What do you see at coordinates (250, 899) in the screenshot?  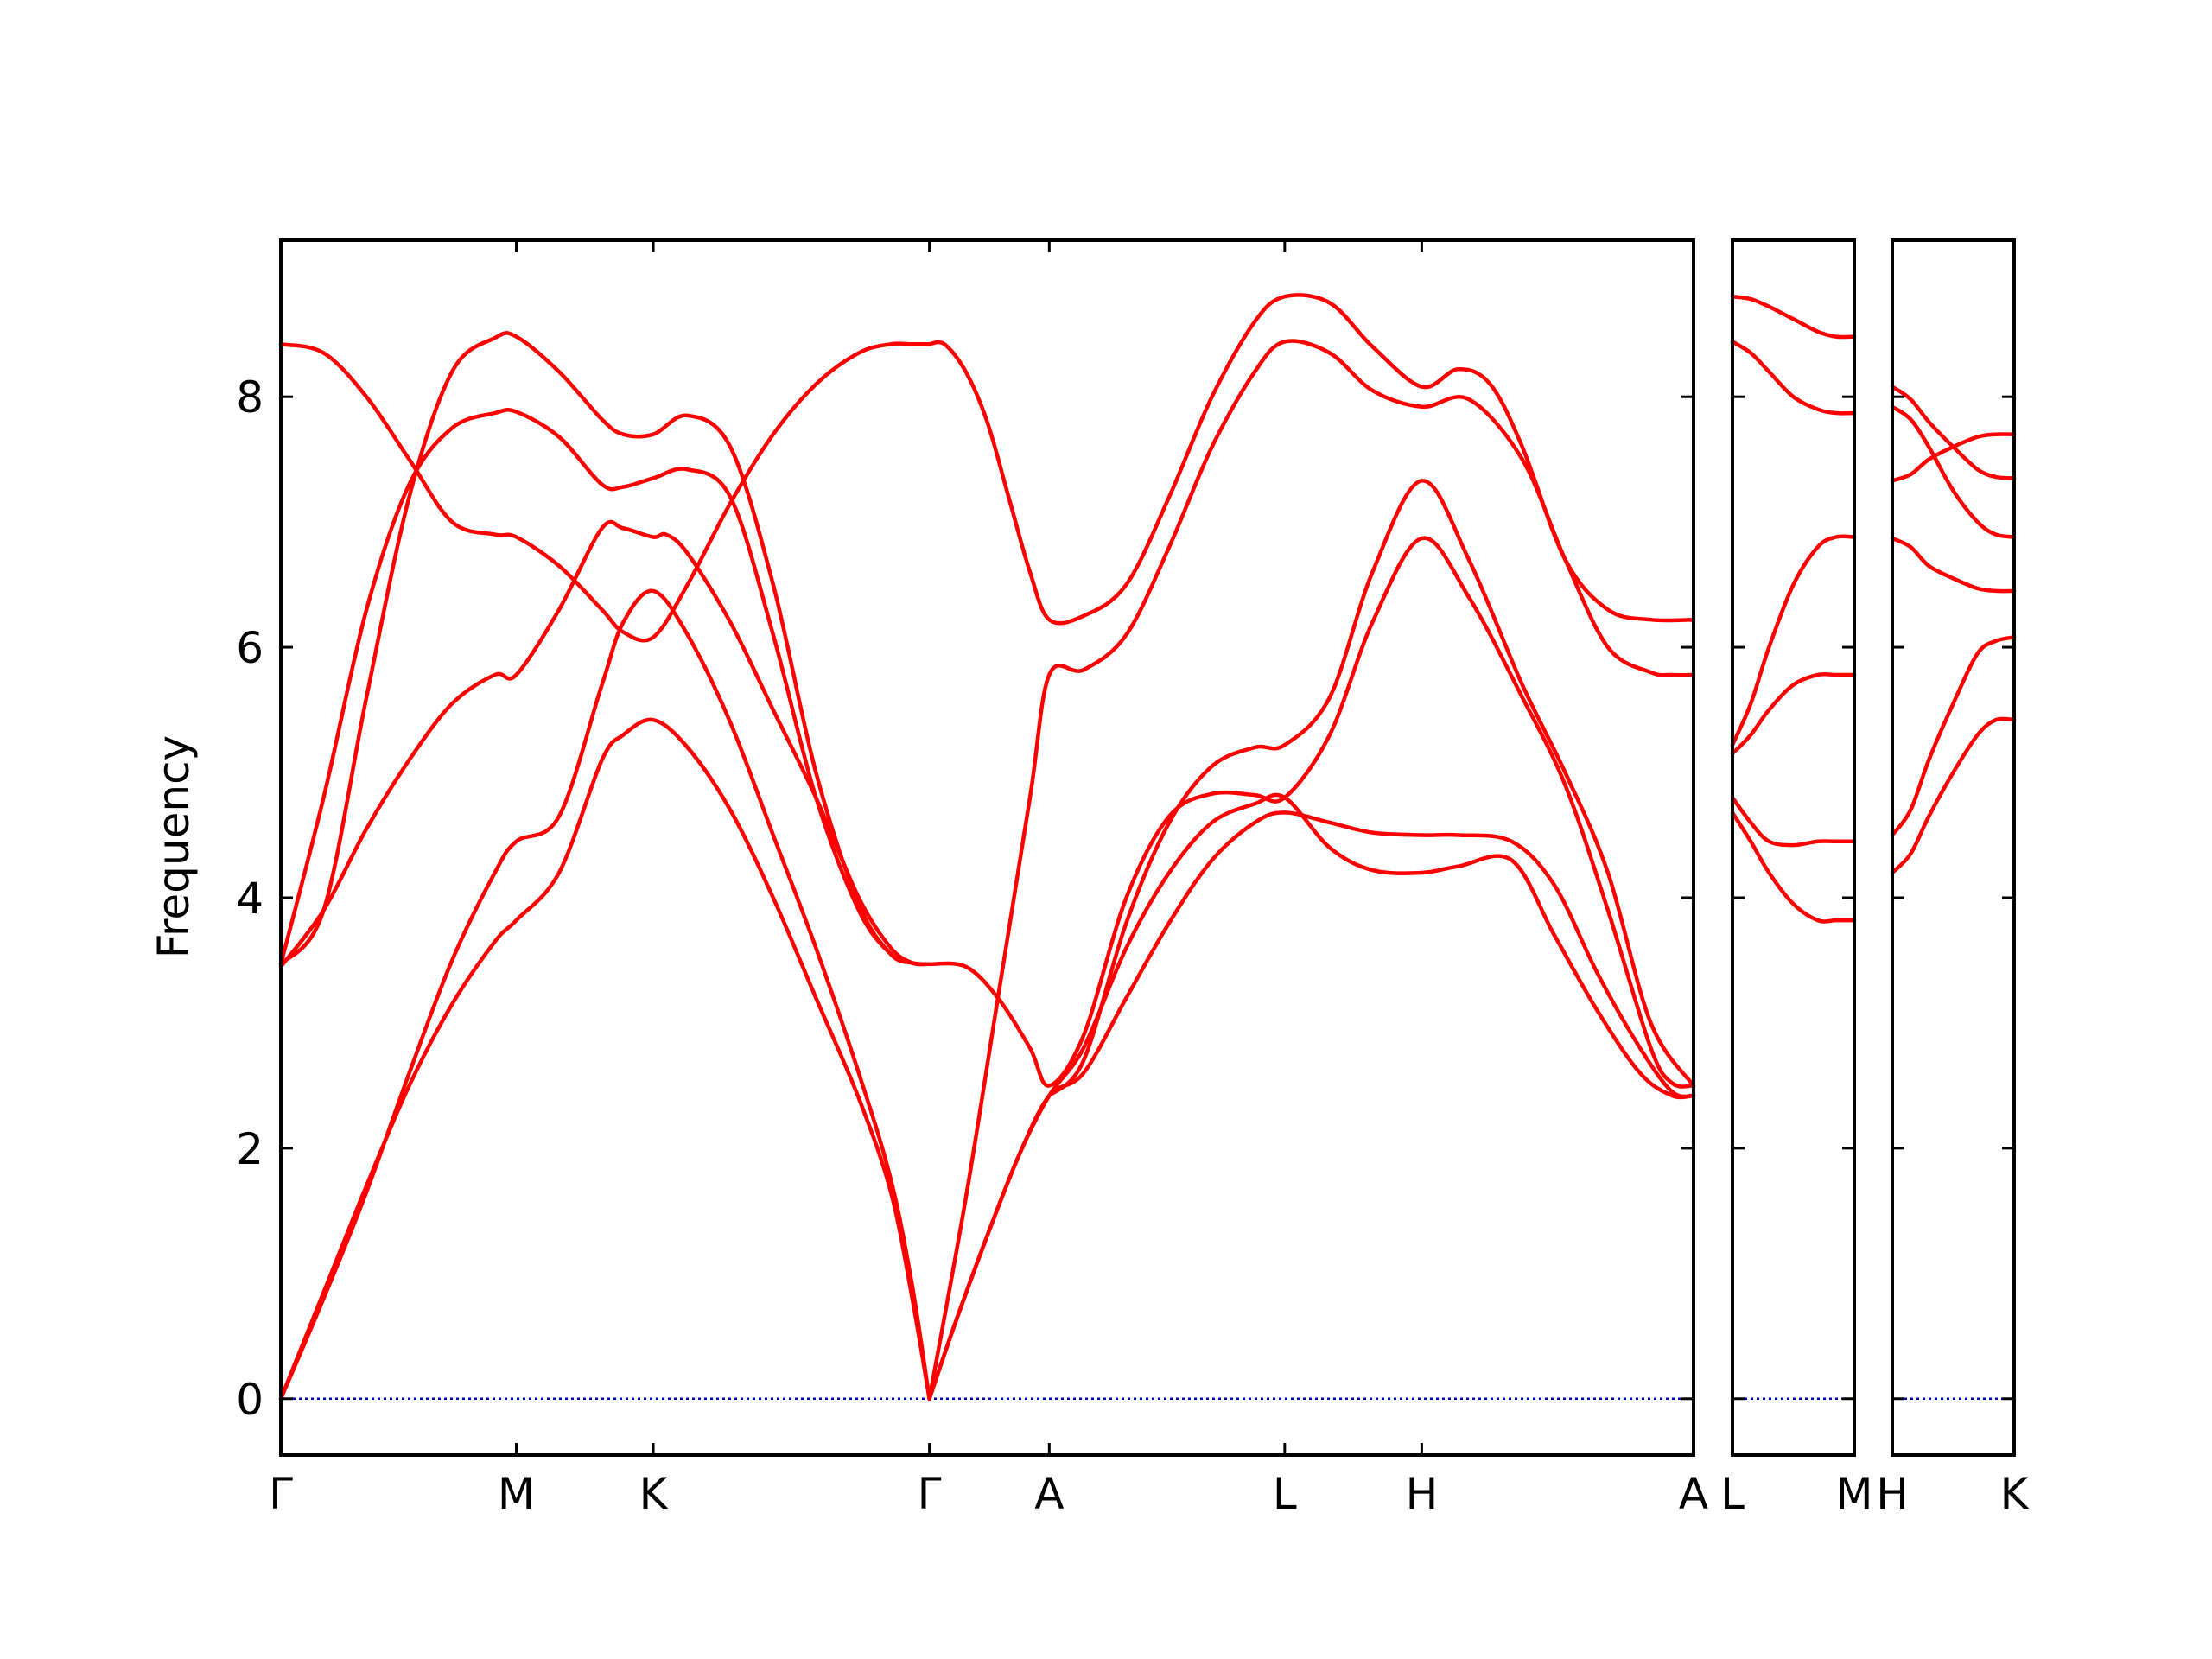 I see `y-tick-label: 4` at bounding box center [250, 899].